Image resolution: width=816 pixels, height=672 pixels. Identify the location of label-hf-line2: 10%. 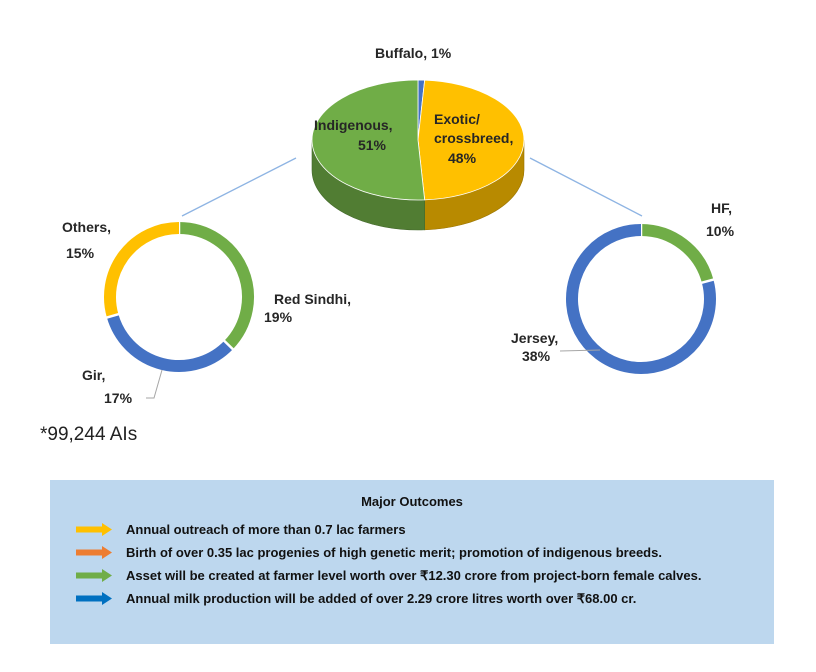
(720, 231).